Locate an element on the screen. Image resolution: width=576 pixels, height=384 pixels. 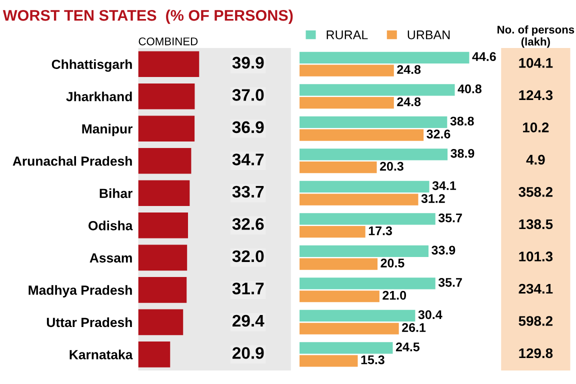
text: 358.2 is located at coordinates (535, 192).